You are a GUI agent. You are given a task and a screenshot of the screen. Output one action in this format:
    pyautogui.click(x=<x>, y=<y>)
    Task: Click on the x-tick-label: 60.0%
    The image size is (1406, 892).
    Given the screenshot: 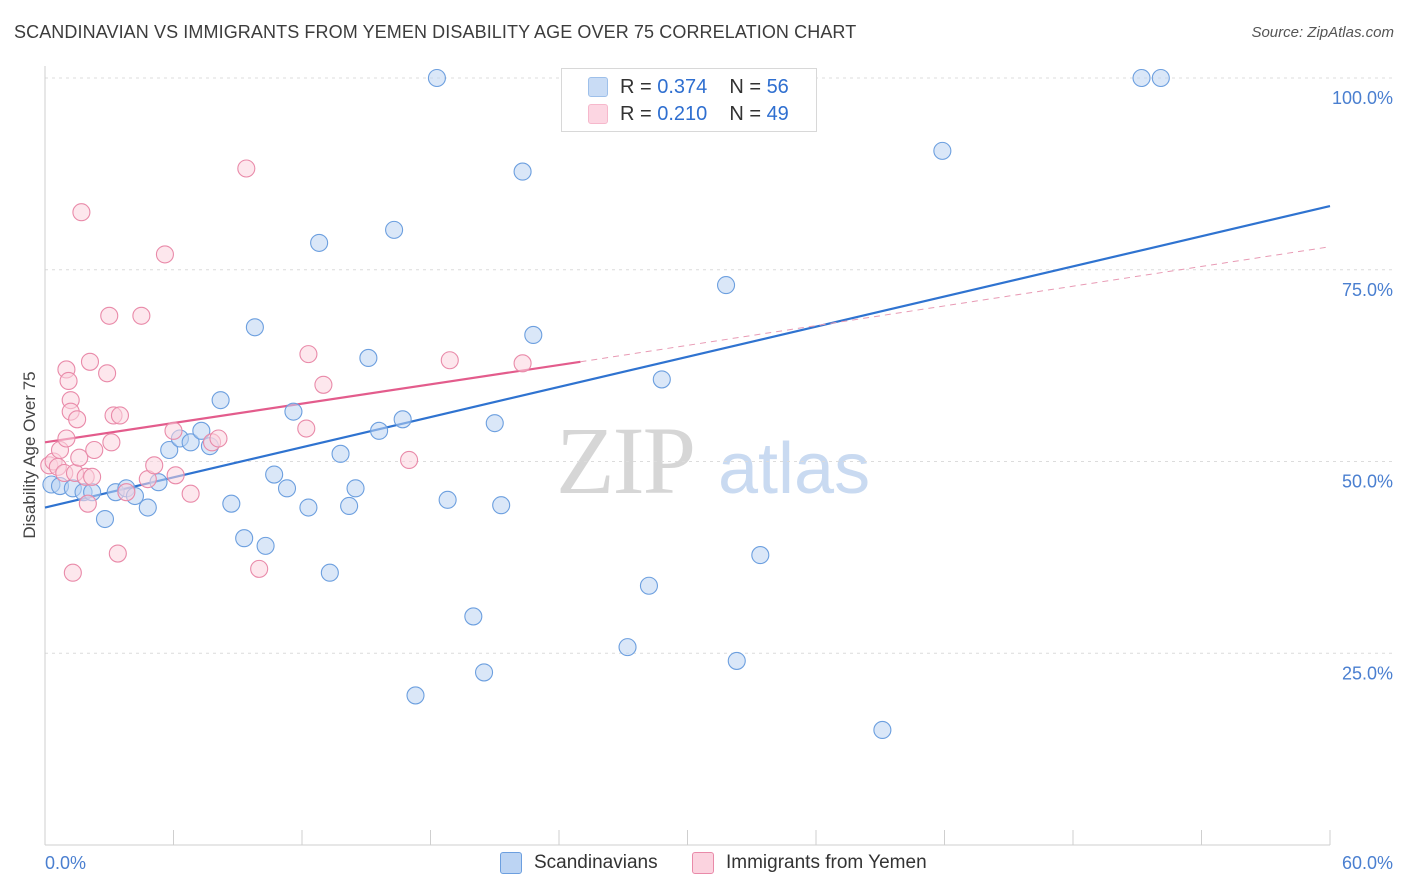 What is the action you would take?
    pyautogui.click(x=1367, y=863)
    